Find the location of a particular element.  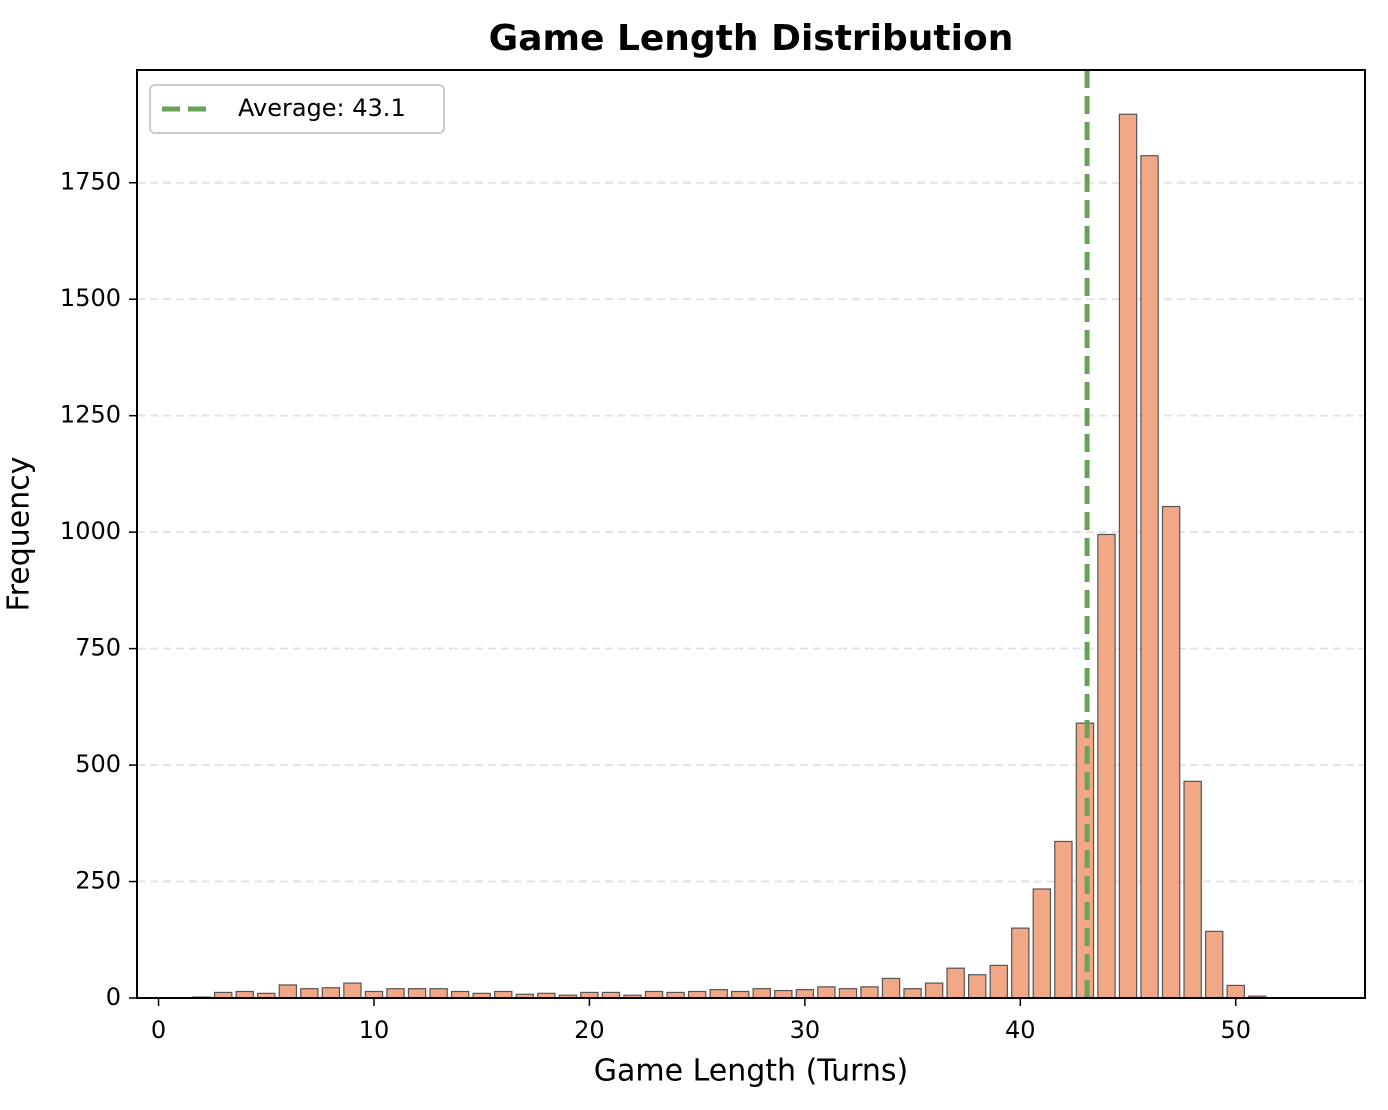

y-axis-label: Frequency is located at coordinates (19, 534).